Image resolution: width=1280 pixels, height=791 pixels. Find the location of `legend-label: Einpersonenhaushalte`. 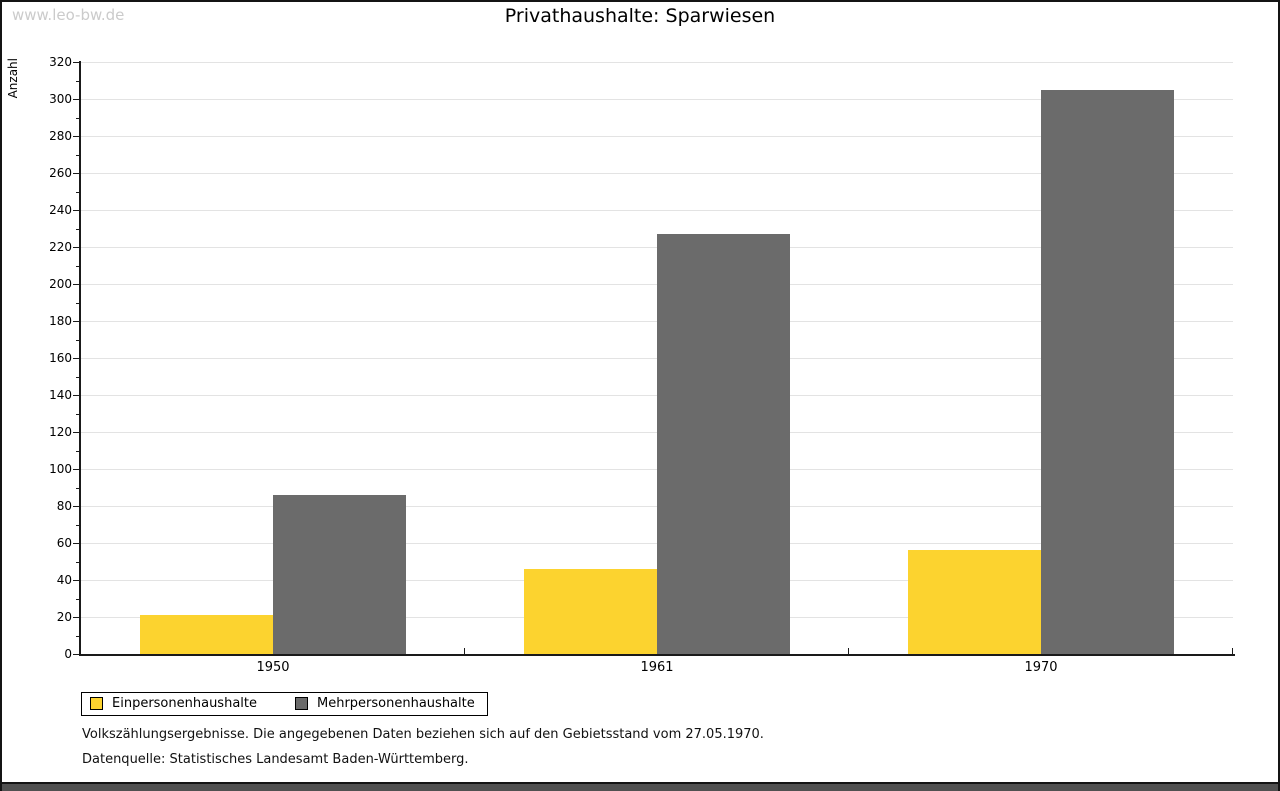

legend-label: Einpersonenhaushalte is located at coordinates (184, 703).